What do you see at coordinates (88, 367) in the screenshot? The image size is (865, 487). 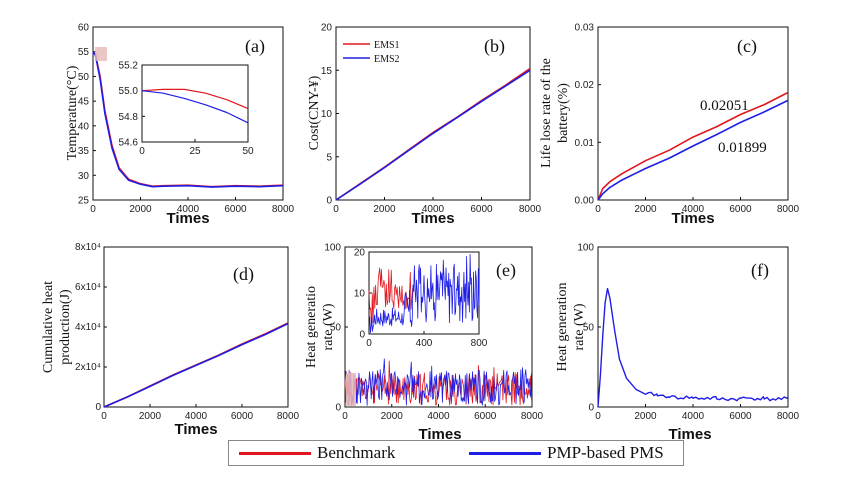 I see `panel-d-ytick-label: 2x10⁴` at bounding box center [88, 367].